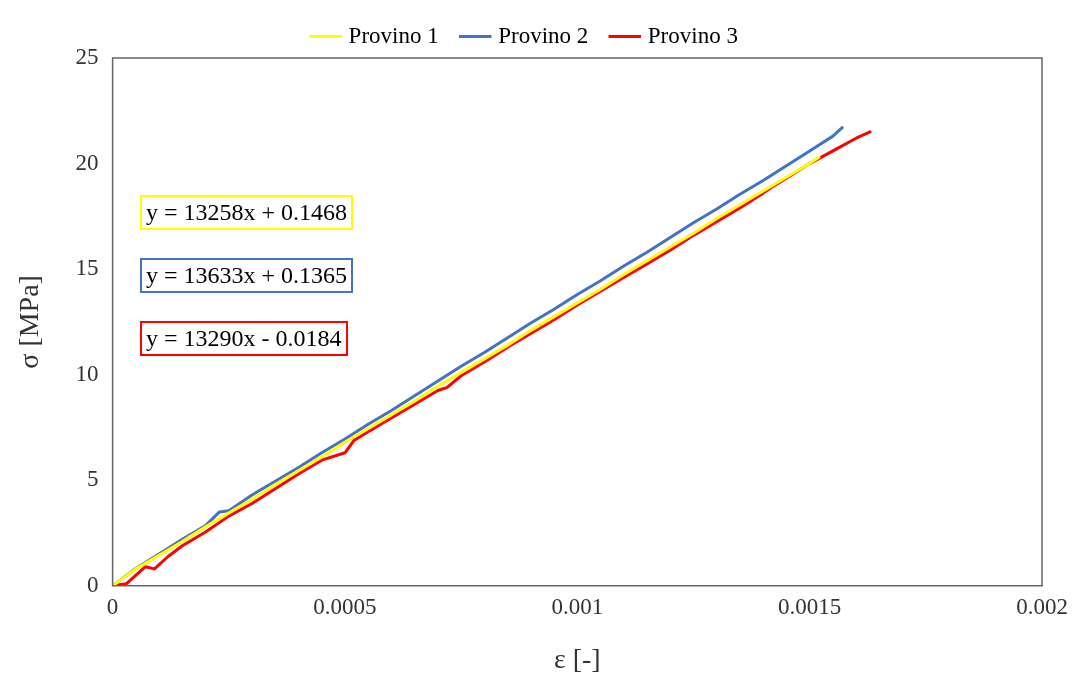 This screenshot has height=691, width=1082. I want to click on legend-label: Provino 2, so click(543, 35).